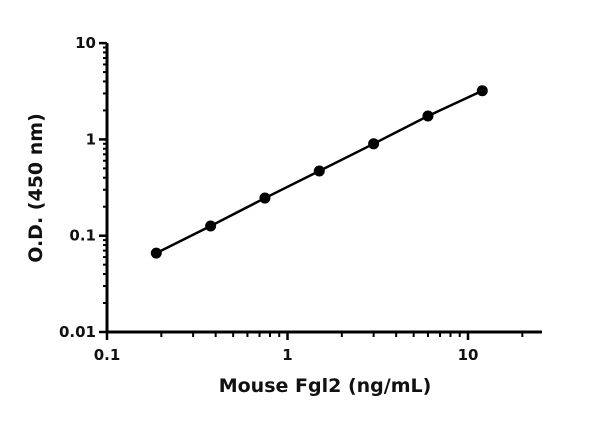  I want to click on y-tick-label: 0.01, so click(77, 332).